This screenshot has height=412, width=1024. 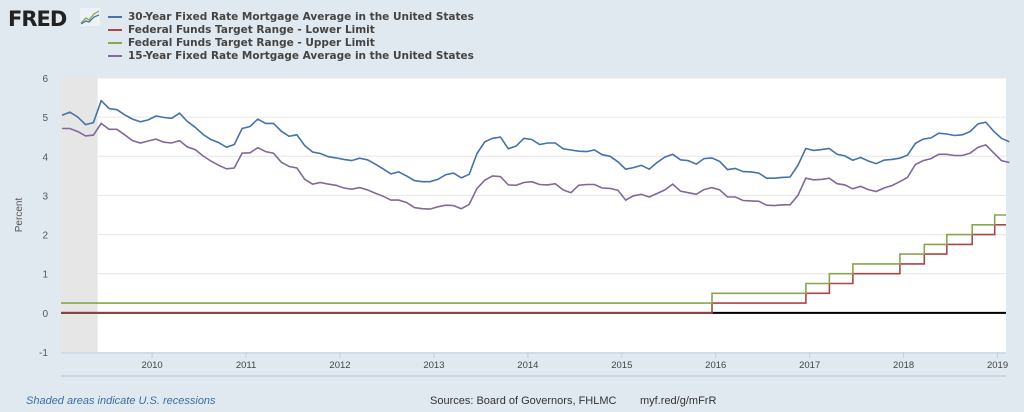 What do you see at coordinates (809, 365) in the screenshot?
I see `x-tick-label: 2017` at bounding box center [809, 365].